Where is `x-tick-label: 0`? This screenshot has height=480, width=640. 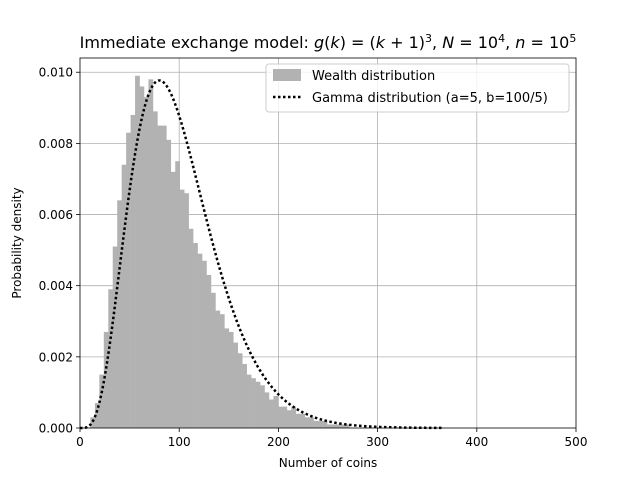
x-tick-label: 0 is located at coordinates (80, 442).